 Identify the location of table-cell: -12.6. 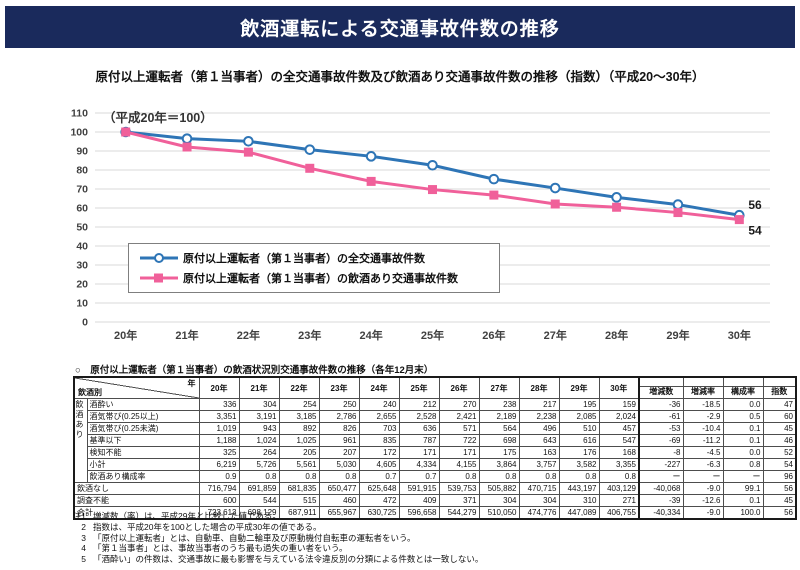
(703, 500).